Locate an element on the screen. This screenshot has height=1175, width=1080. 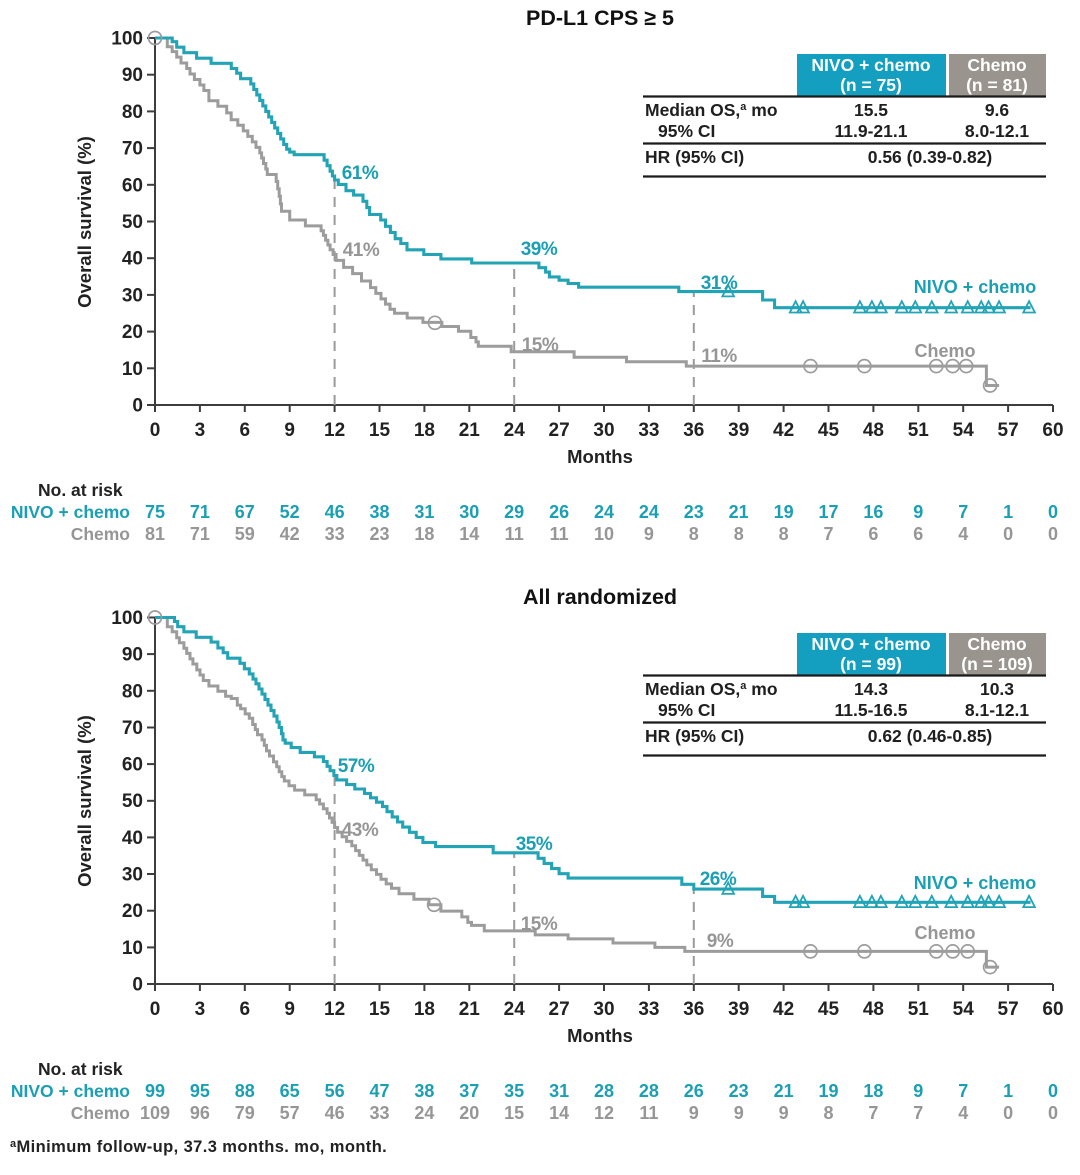
svg-text: 96 is located at coordinates (200, 1113).